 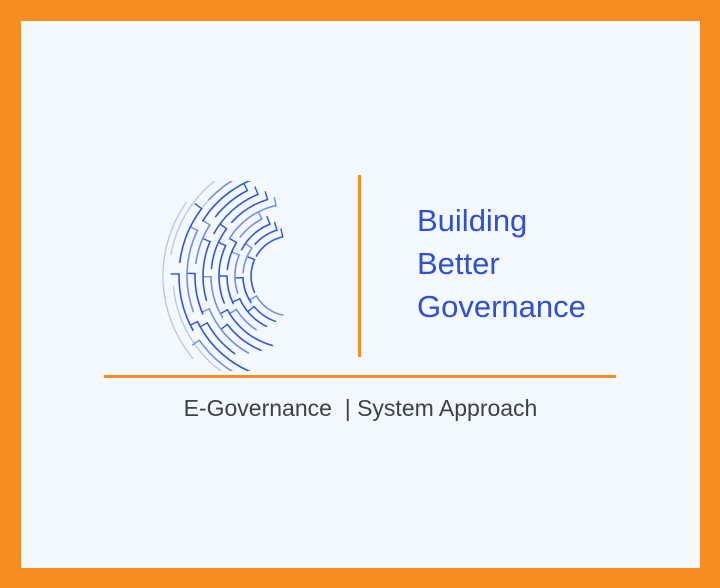 I want to click on headline-line-2: Better, so click(x=458, y=263).